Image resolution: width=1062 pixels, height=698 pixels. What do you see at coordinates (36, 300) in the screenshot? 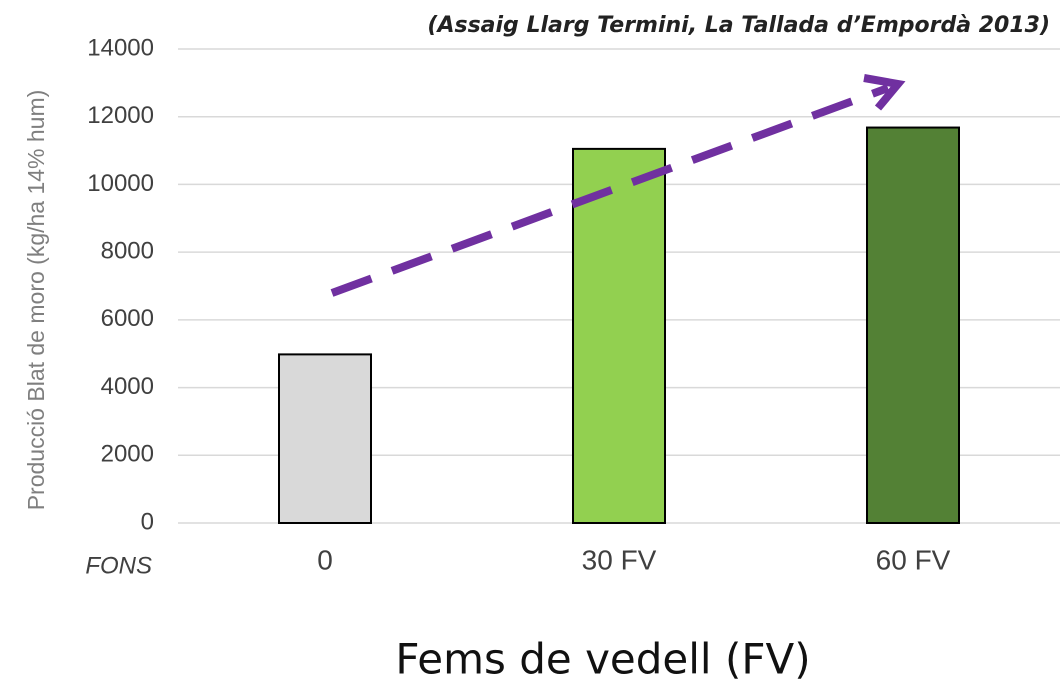
I see `y-axis-label: Producció Blat de moro (kg/ha 14% hum)` at bounding box center [36, 300].